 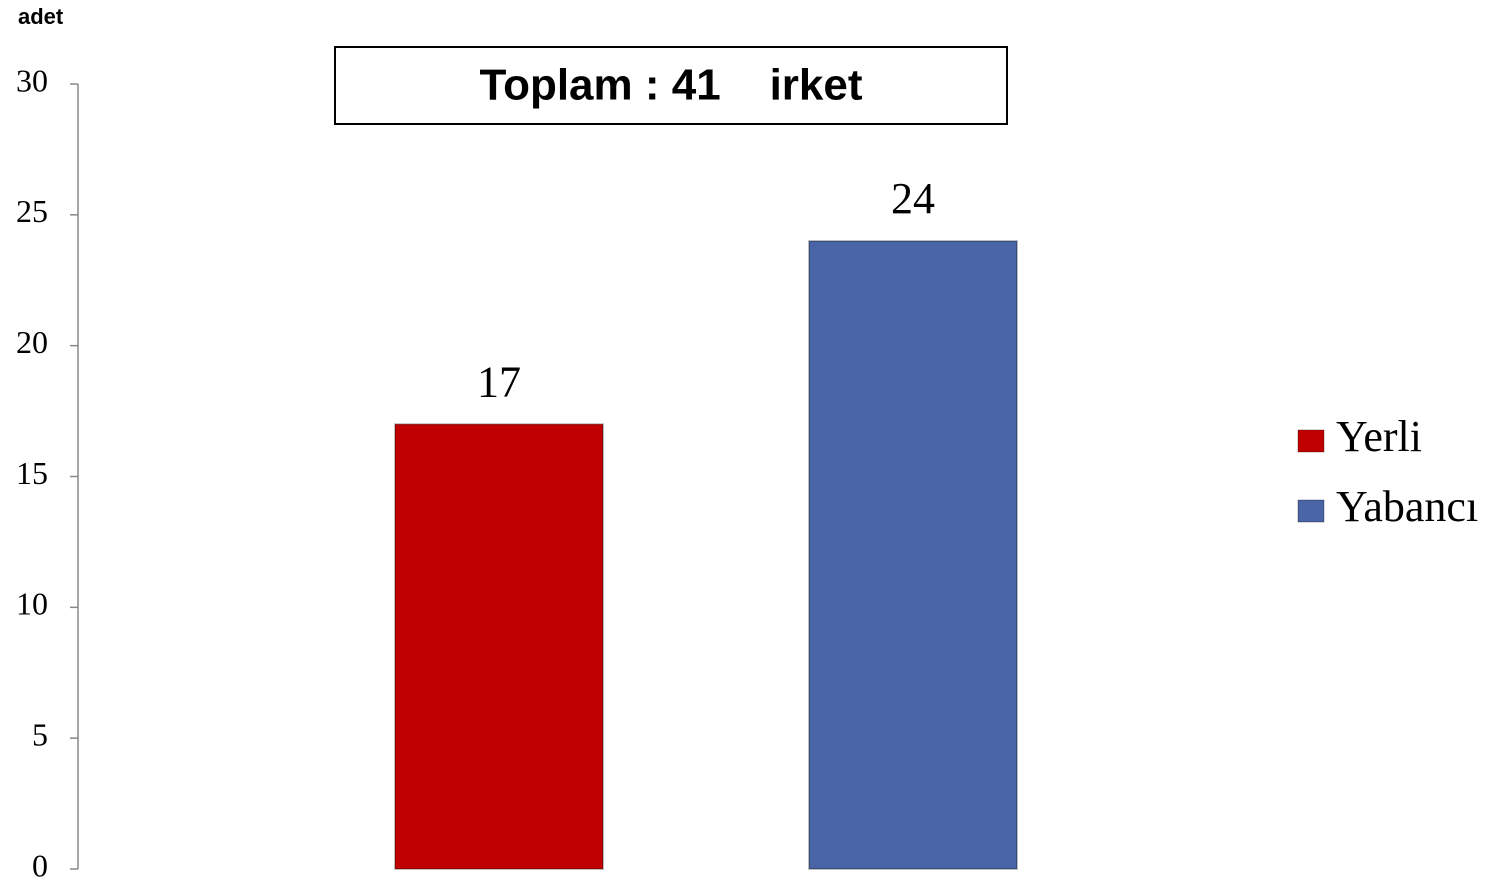 I want to click on y-tick-label: 20, so click(x=32, y=342).